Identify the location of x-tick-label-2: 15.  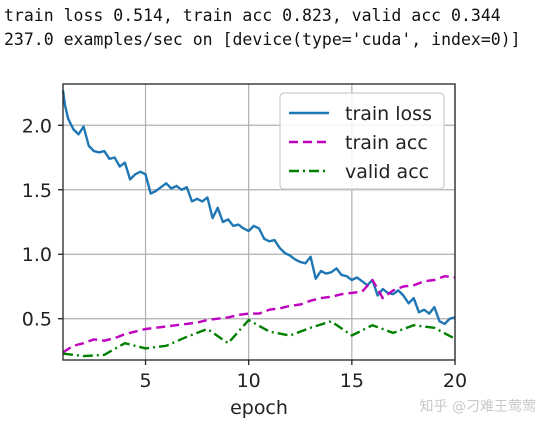
(352, 381).